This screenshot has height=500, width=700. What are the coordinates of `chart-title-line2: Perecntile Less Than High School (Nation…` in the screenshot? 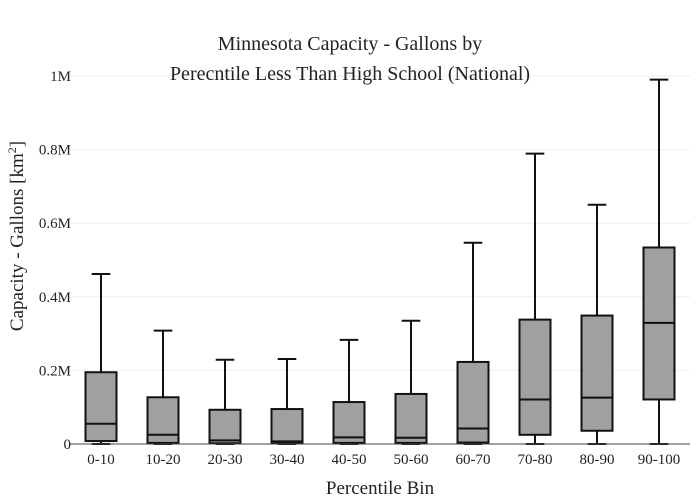 It's located at (350, 74).